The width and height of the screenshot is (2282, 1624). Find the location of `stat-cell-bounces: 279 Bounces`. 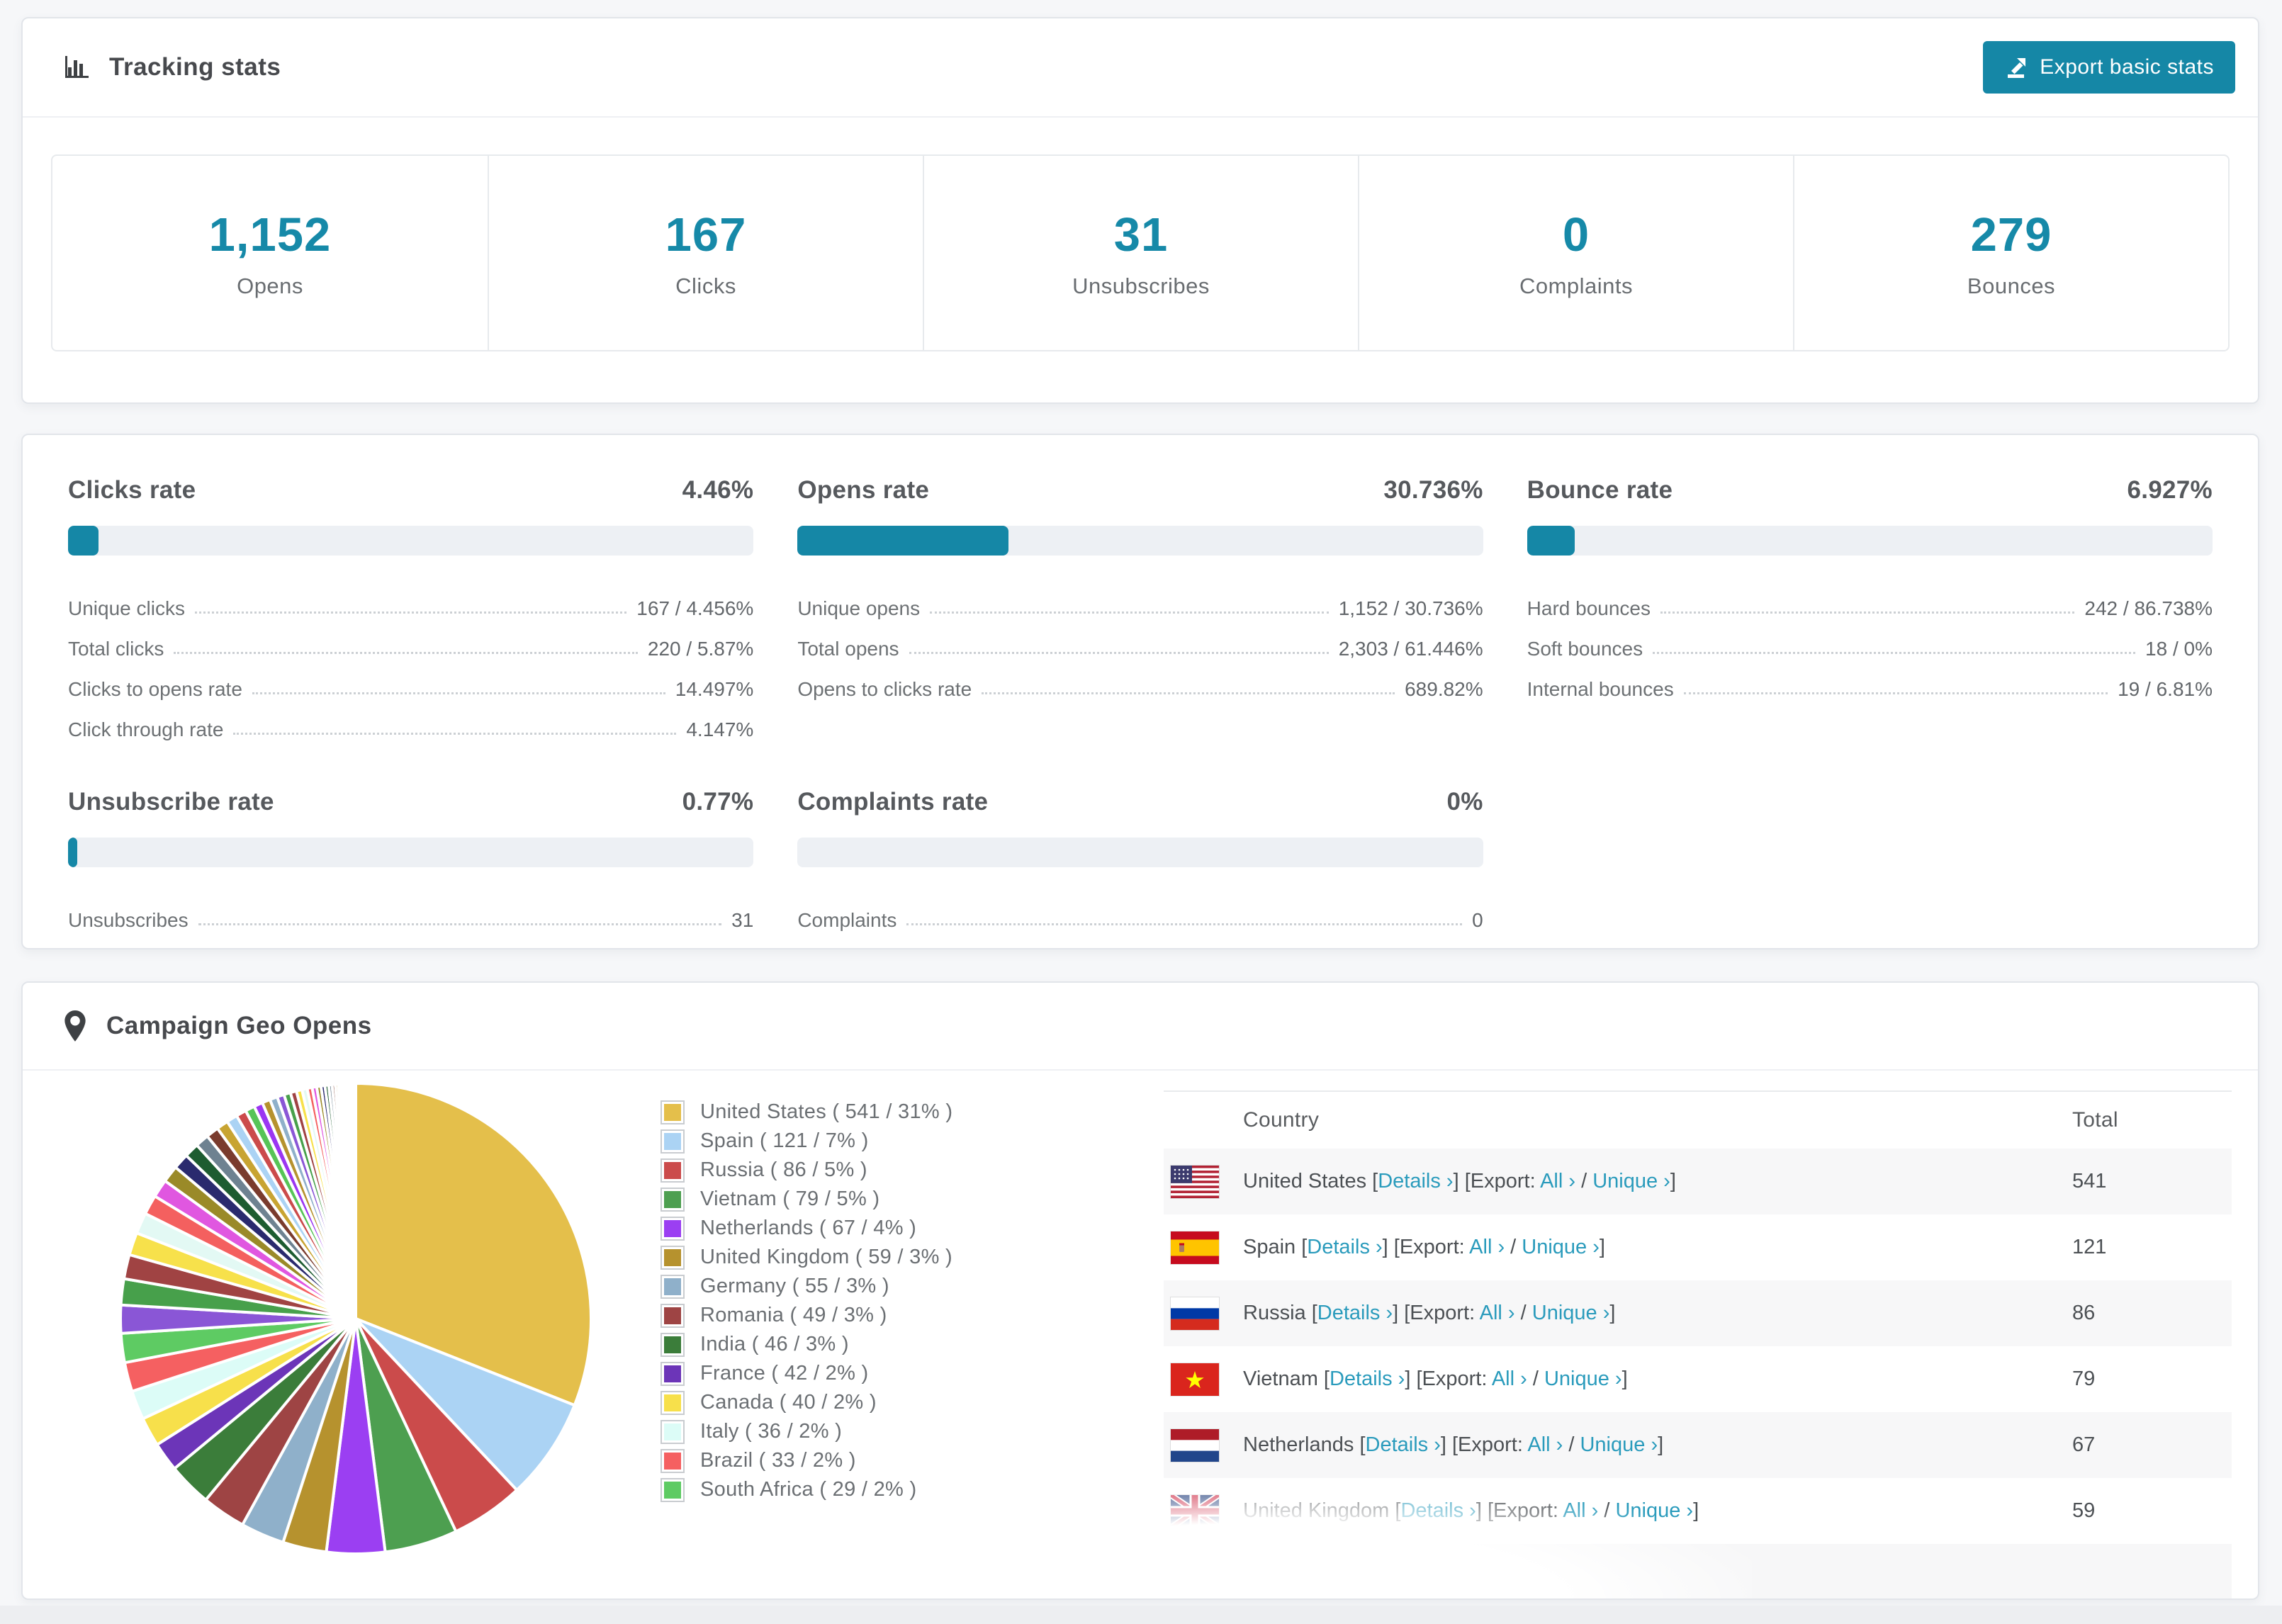

stat-cell-bounces: 279 Bounces is located at coordinates (2011, 253).